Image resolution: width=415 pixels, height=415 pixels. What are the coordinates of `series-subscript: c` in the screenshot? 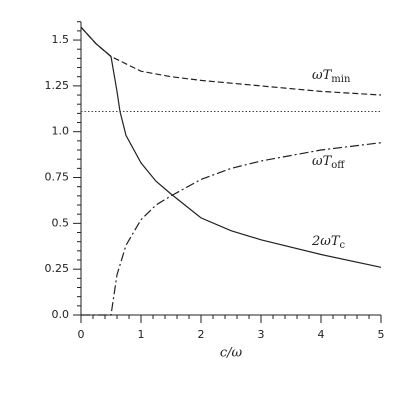 It's located at (343, 245).